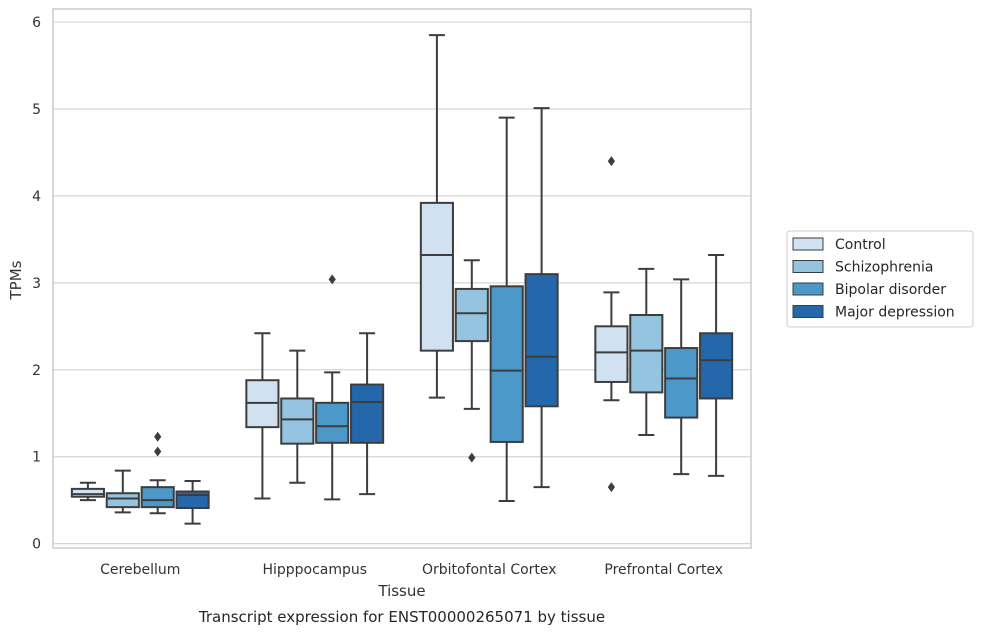 The width and height of the screenshot is (983, 634). Describe the element at coordinates (489, 570) in the screenshot. I see `x-tick-label: Orbitofontal Cortex` at that location.